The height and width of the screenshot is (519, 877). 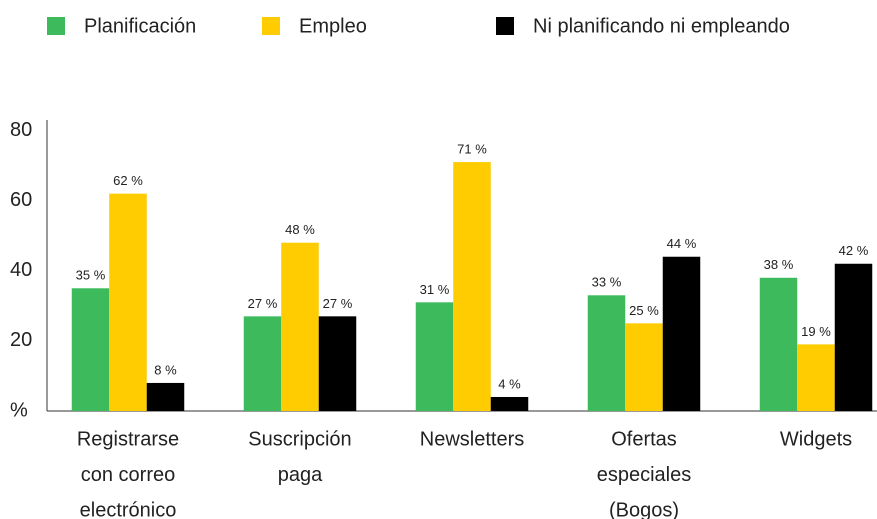 What do you see at coordinates (128, 475) in the screenshot?
I see `x-tick-label: con correo` at bounding box center [128, 475].